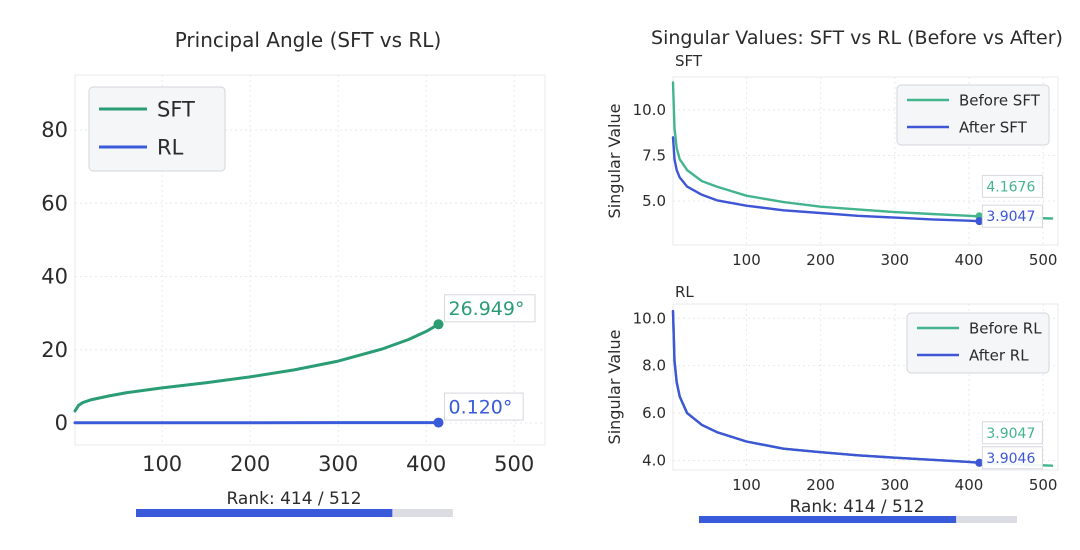  I want to click on y-tick-label: 8.0, so click(654, 366).